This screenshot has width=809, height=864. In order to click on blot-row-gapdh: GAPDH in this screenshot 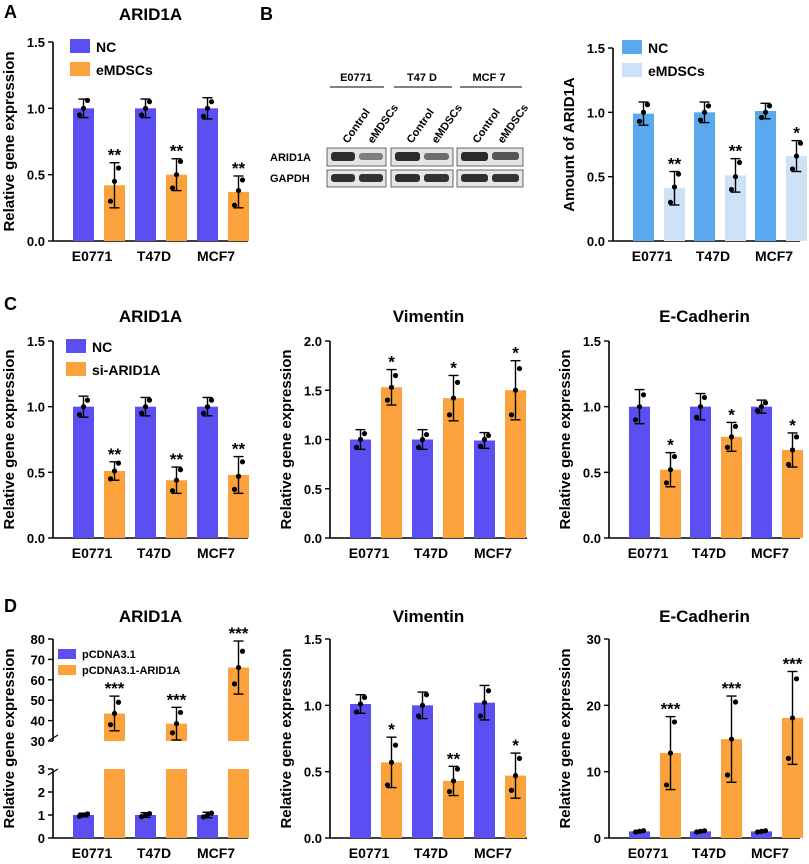, I will do `click(290, 179)`.